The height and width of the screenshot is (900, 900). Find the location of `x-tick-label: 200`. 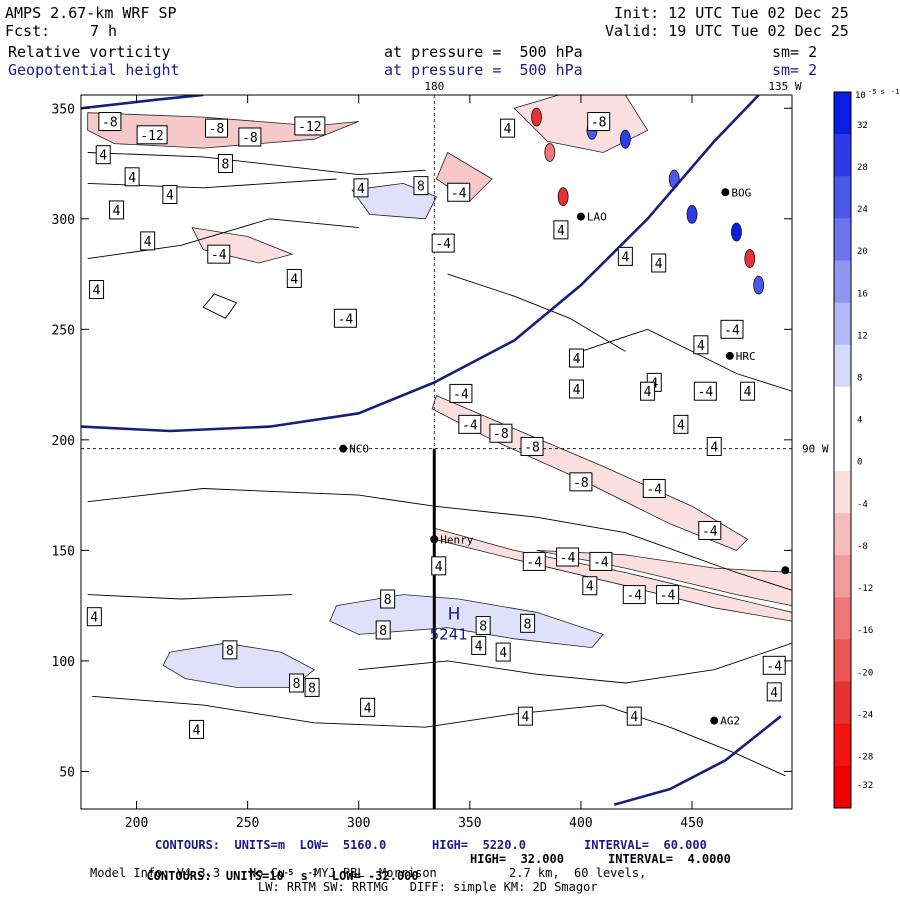

x-tick-label: 200 is located at coordinates (136, 823).